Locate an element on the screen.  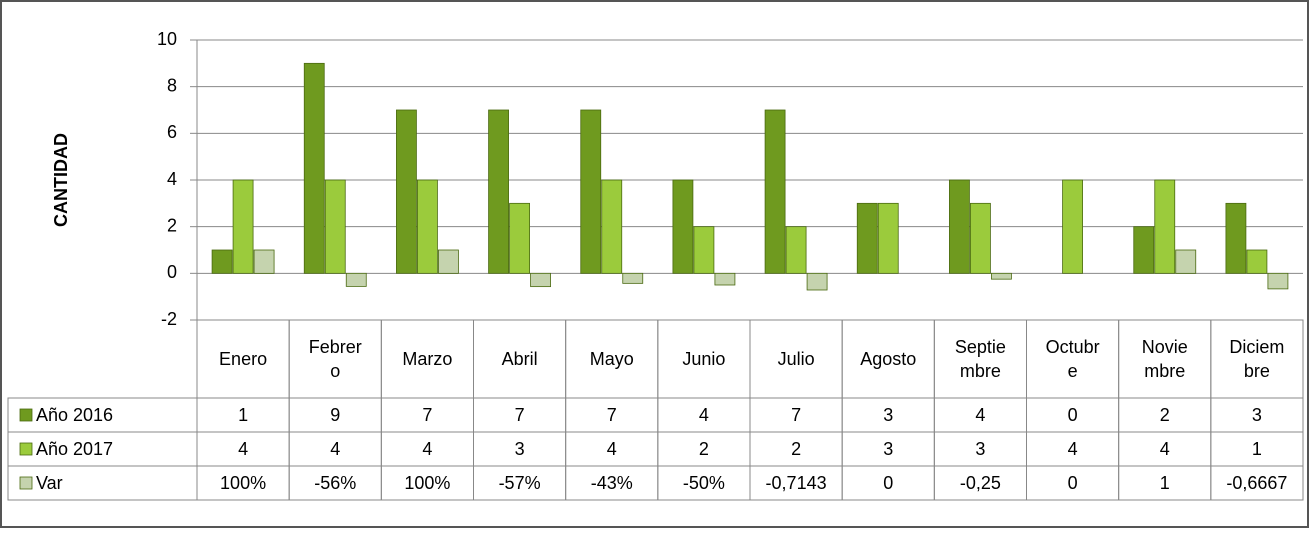
table-value: -0,25 is located at coordinates (980, 483).